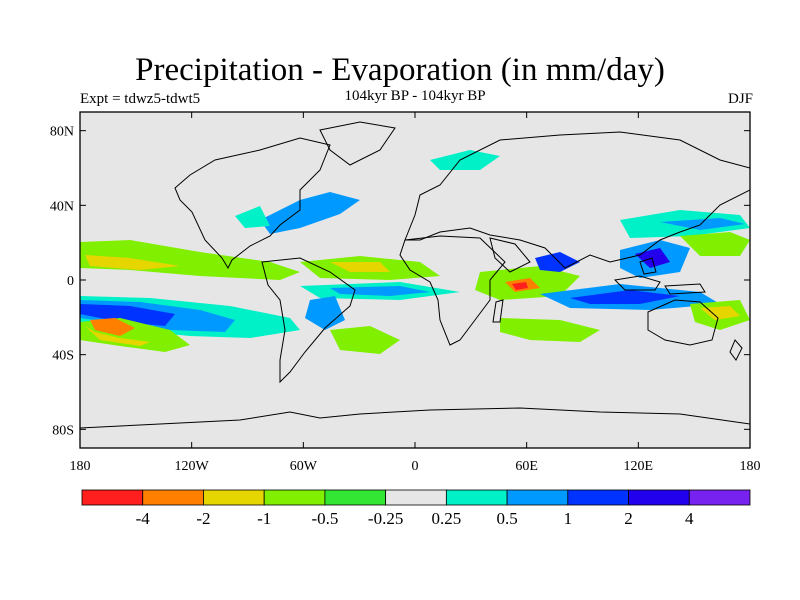 Image resolution: width=800 pixels, height=600 pixels. I want to click on contour-positive-south-america, so click(325, 313).